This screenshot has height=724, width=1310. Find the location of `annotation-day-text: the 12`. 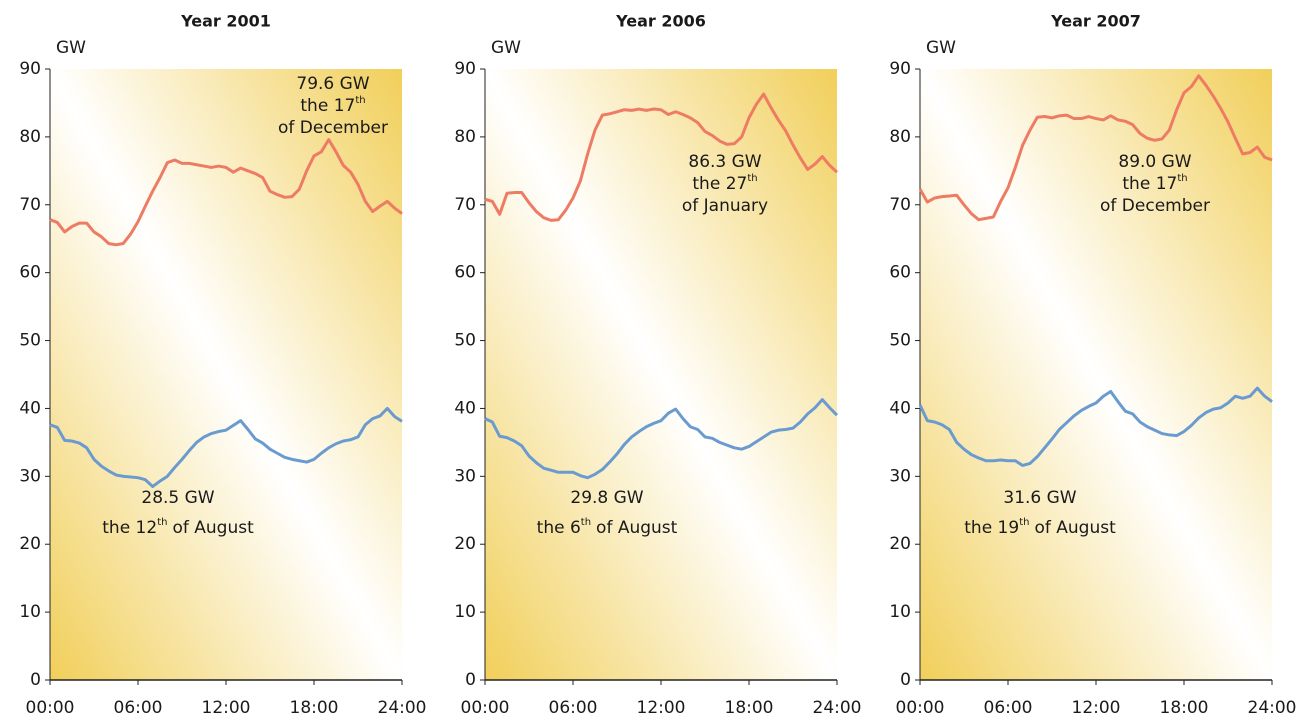

annotation-day-text: the 12 is located at coordinates (129, 528).